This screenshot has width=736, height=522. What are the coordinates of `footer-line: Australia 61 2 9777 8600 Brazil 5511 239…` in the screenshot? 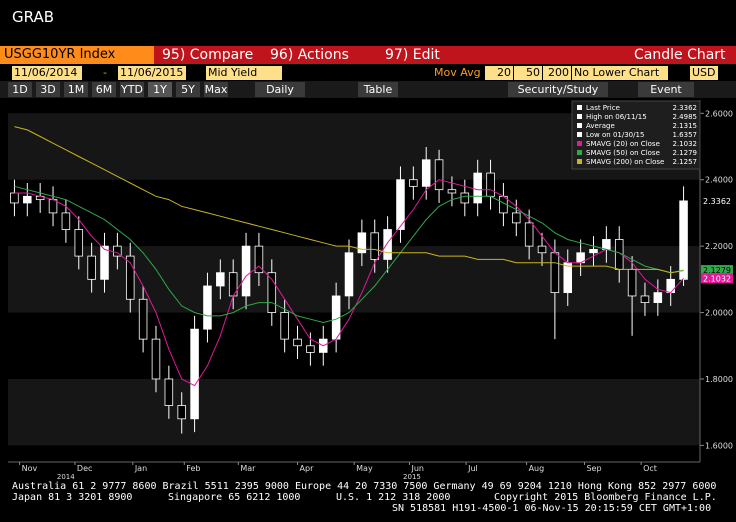 It's located at (364, 486).